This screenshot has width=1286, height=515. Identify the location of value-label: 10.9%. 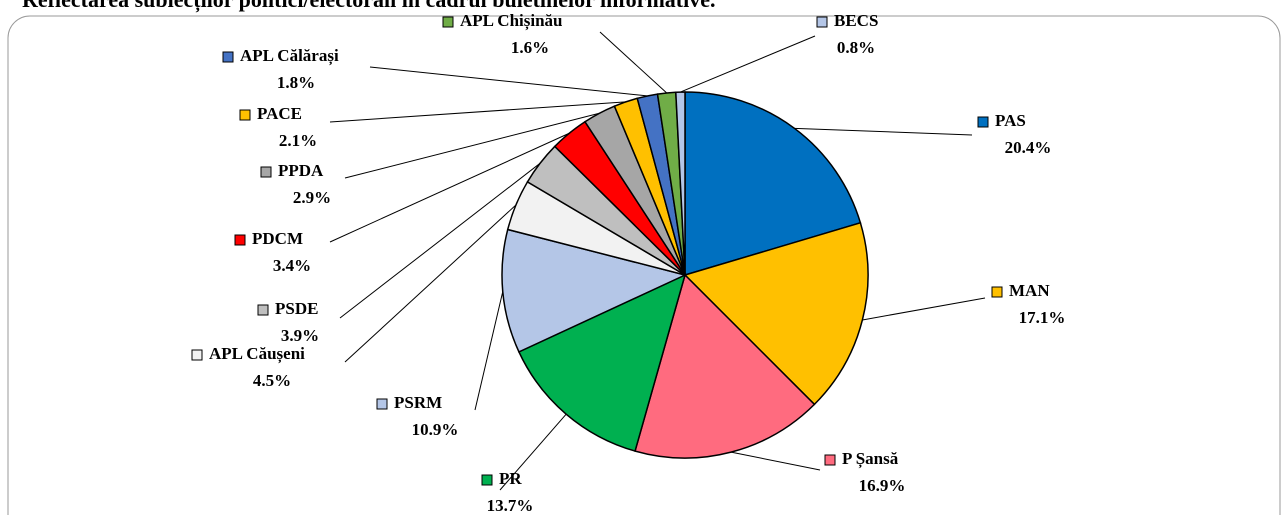
(435, 429).